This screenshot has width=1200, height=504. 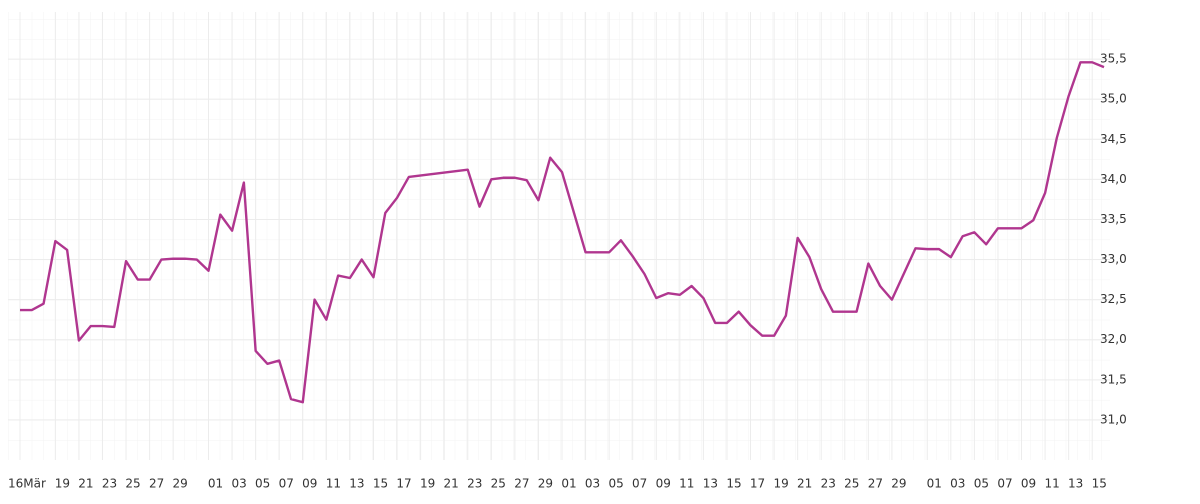 I want to click on y-tick-label: 33,5, so click(x=1113, y=219).